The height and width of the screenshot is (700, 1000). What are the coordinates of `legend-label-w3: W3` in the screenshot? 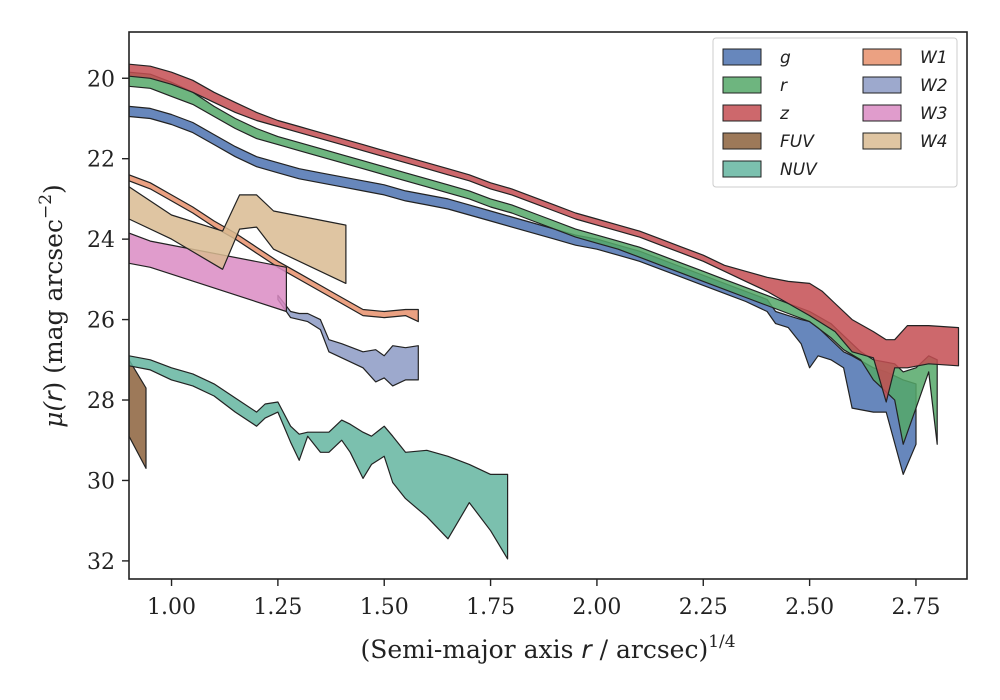 It's located at (934, 114).